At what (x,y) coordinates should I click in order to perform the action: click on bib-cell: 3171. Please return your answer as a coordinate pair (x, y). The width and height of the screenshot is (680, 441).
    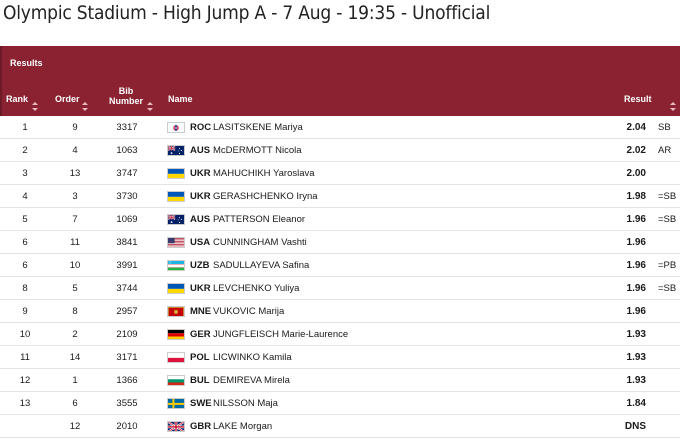
    Looking at the image, I should click on (127, 357).